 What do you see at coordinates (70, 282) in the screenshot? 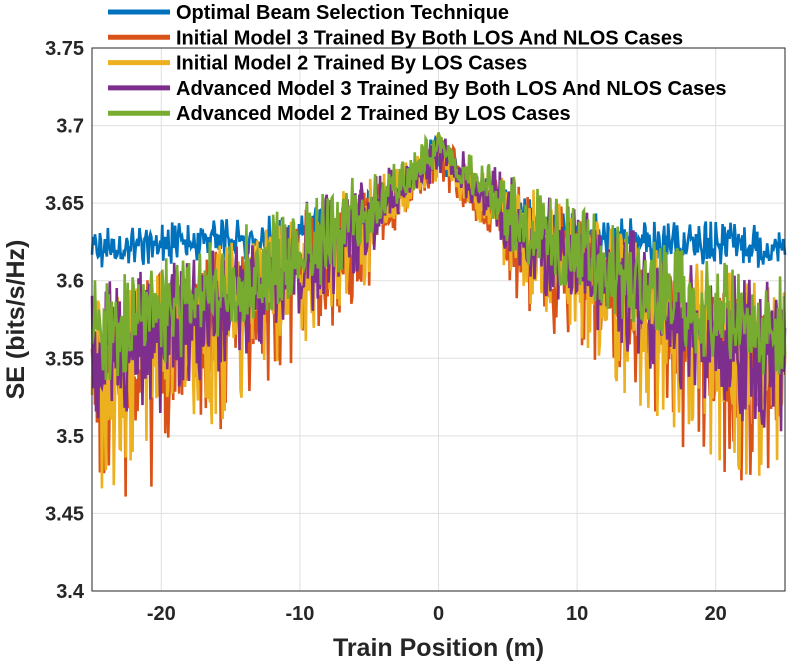
I see `y-tick-label: 3.6` at bounding box center [70, 282].